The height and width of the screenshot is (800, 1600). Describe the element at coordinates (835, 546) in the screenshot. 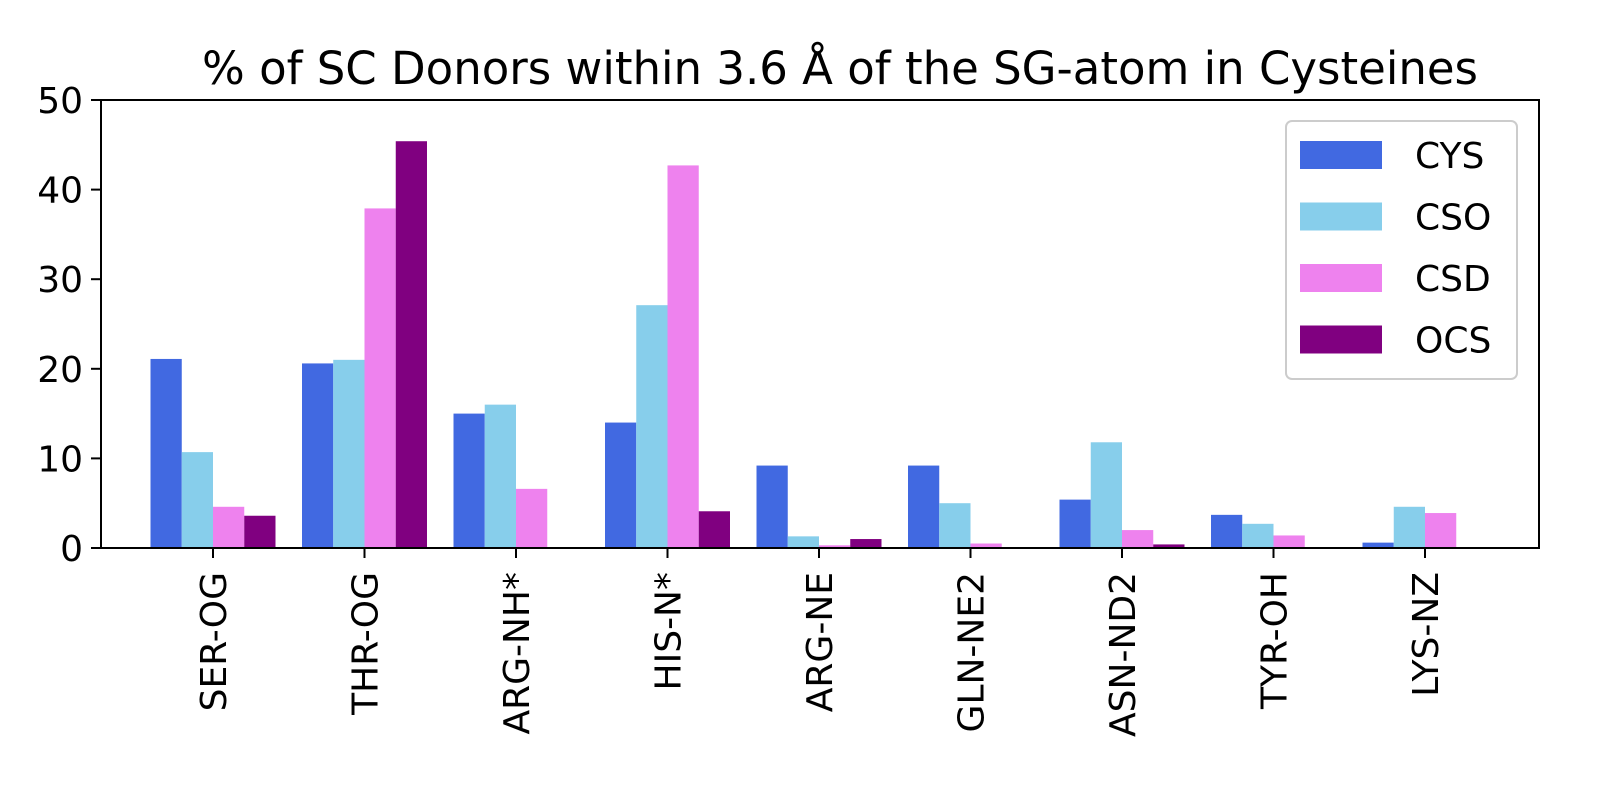

I see `bar-csd-arg-ne` at that location.